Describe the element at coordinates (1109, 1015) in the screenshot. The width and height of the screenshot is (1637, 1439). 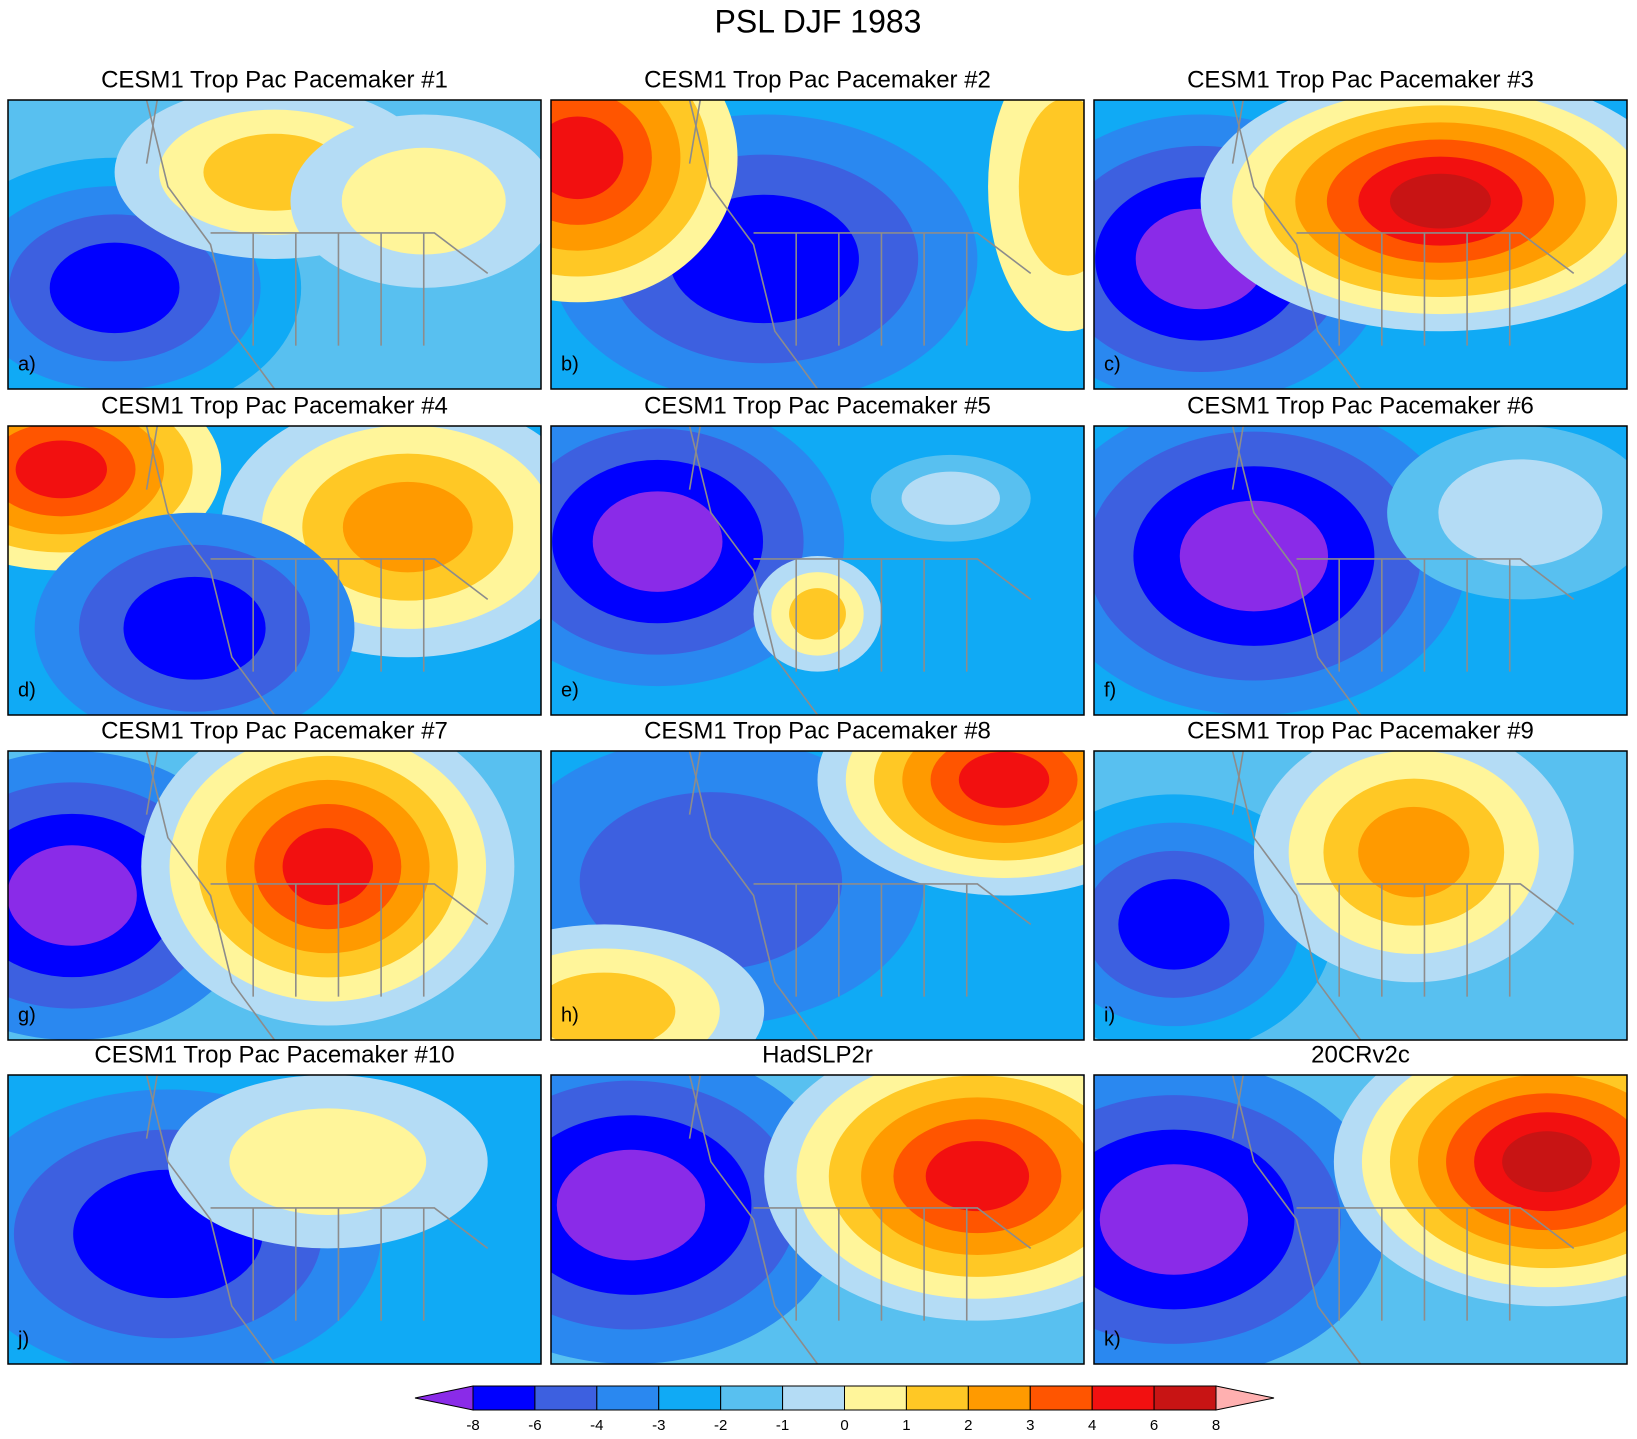
I see `panel-label: i)` at that location.